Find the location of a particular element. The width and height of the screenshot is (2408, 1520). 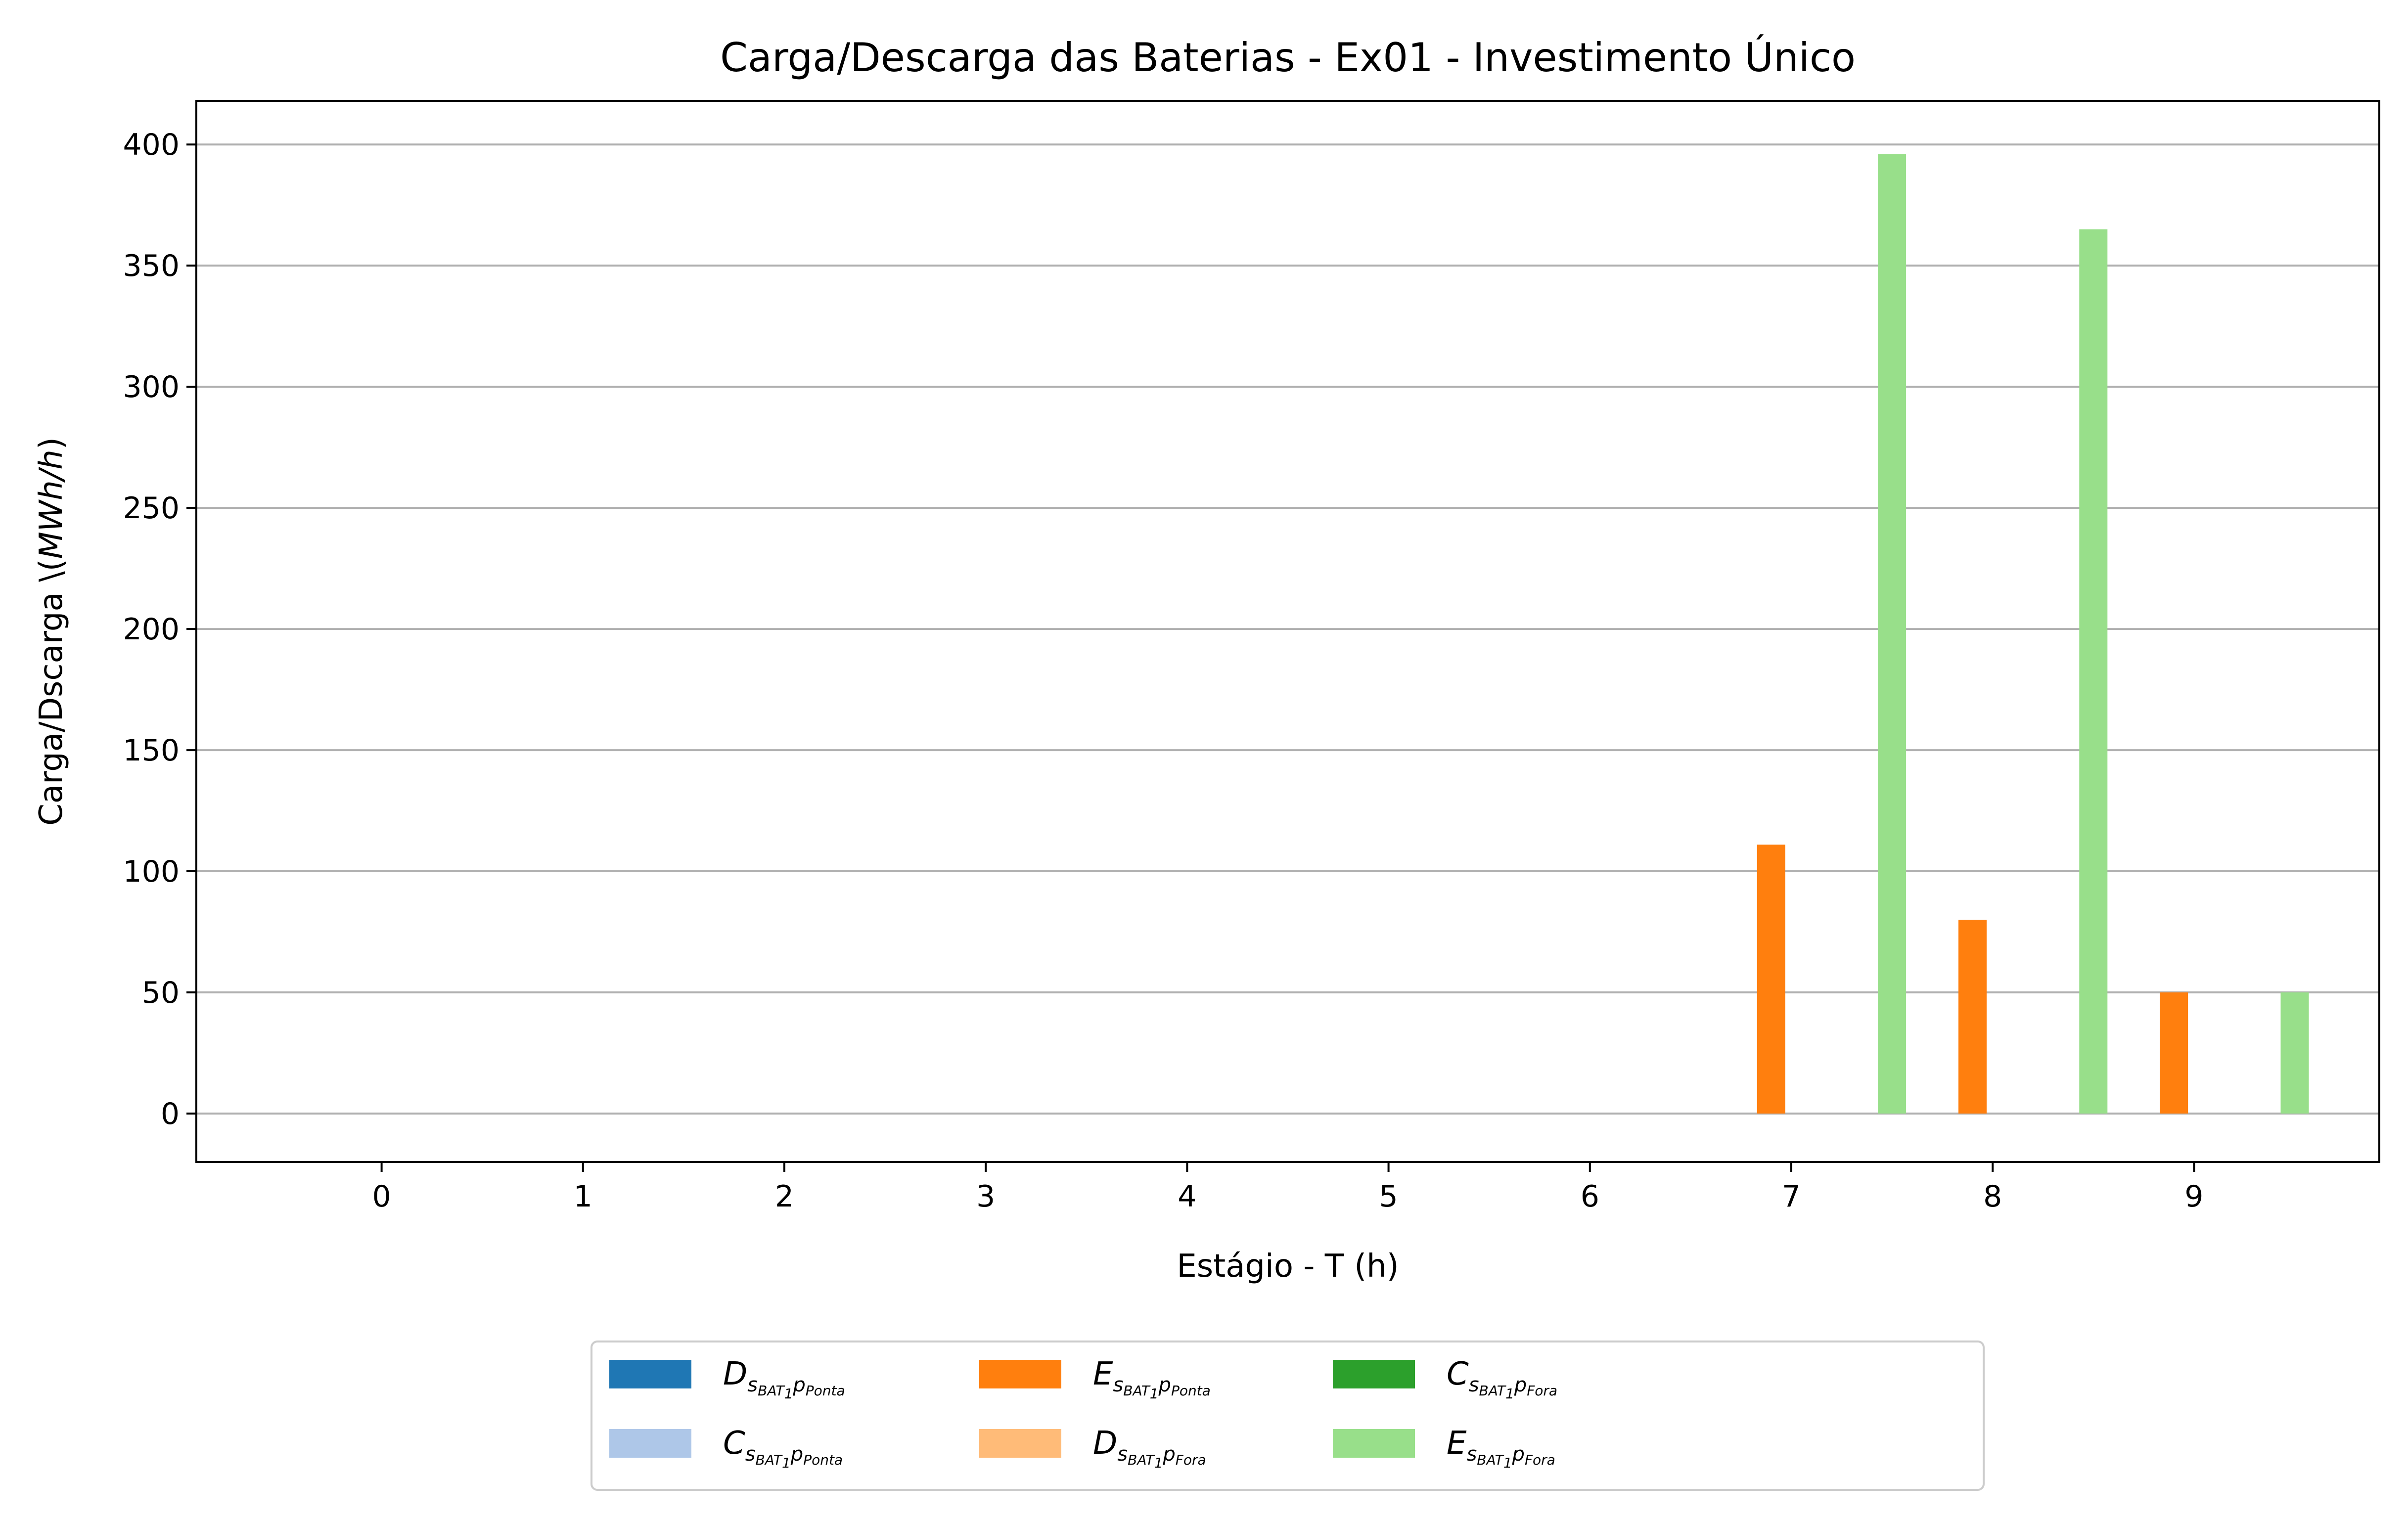

x-tick-label-5: 5 is located at coordinates (1388, 1196).